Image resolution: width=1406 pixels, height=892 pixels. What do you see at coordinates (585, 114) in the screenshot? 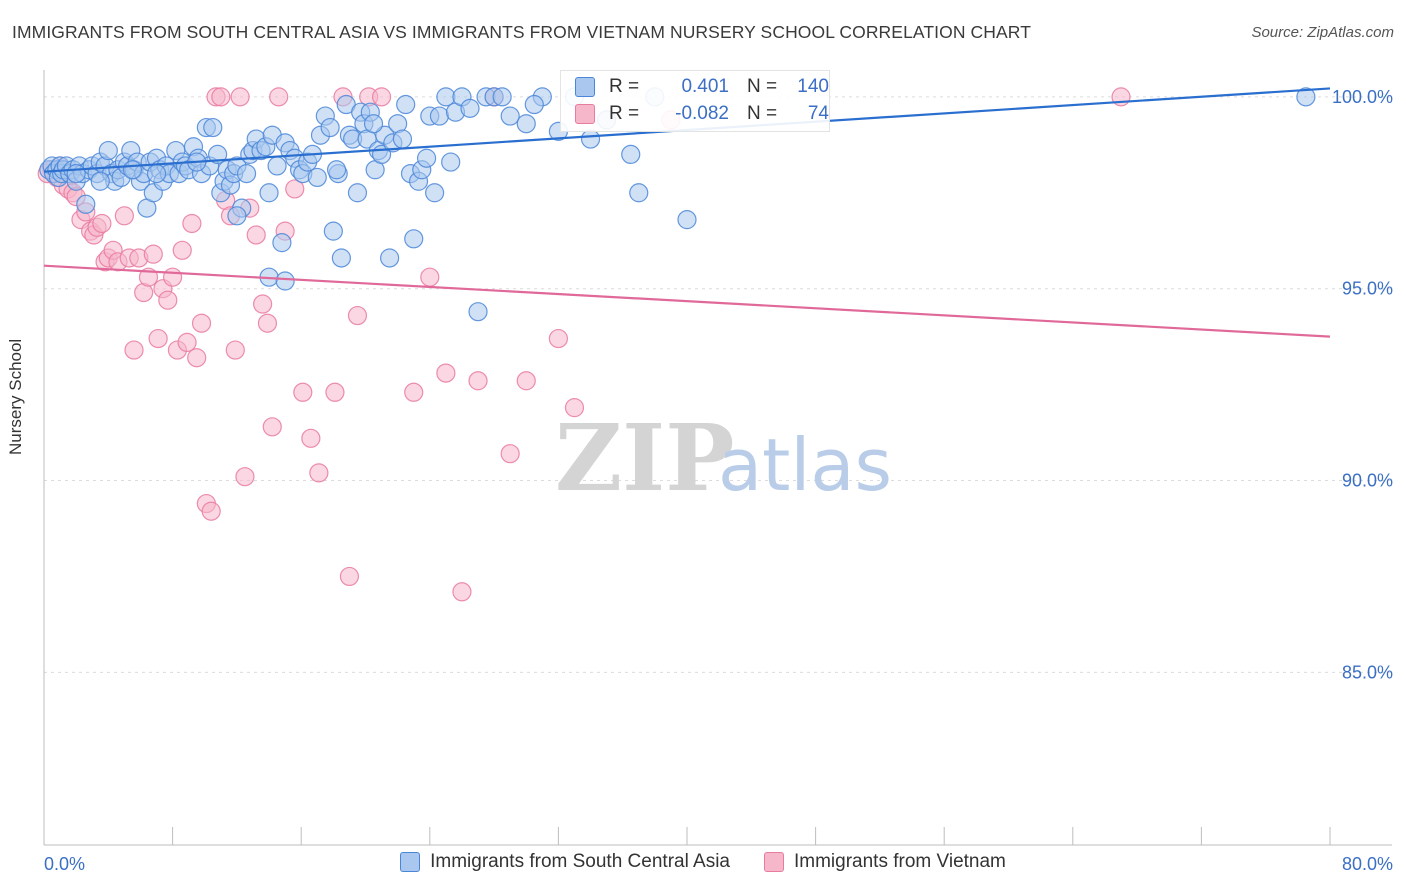
I see `stats-swatch-pink` at bounding box center [585, 114].